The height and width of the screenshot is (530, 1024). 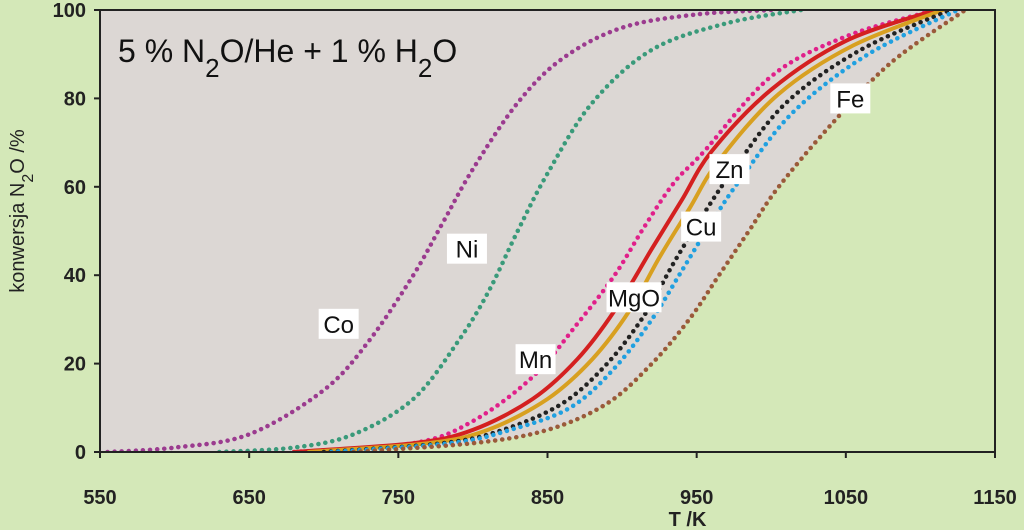 What do you see at coordinates (550, 480) in the screenshot?
I see `x-axis-ticks: 550 650 750 850 950 1050 1150` at bounding box center [550, 480].